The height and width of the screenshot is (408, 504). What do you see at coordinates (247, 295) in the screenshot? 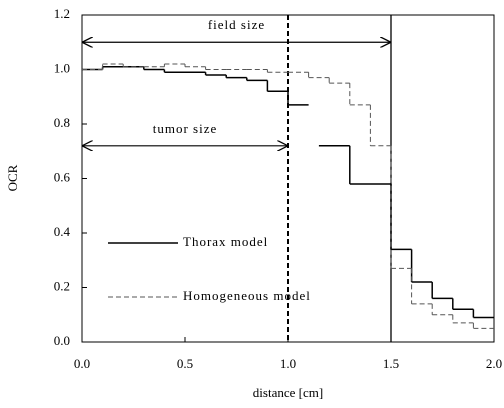
I see `legend-label: Homogeneous model` at bounding box center [247, 295].